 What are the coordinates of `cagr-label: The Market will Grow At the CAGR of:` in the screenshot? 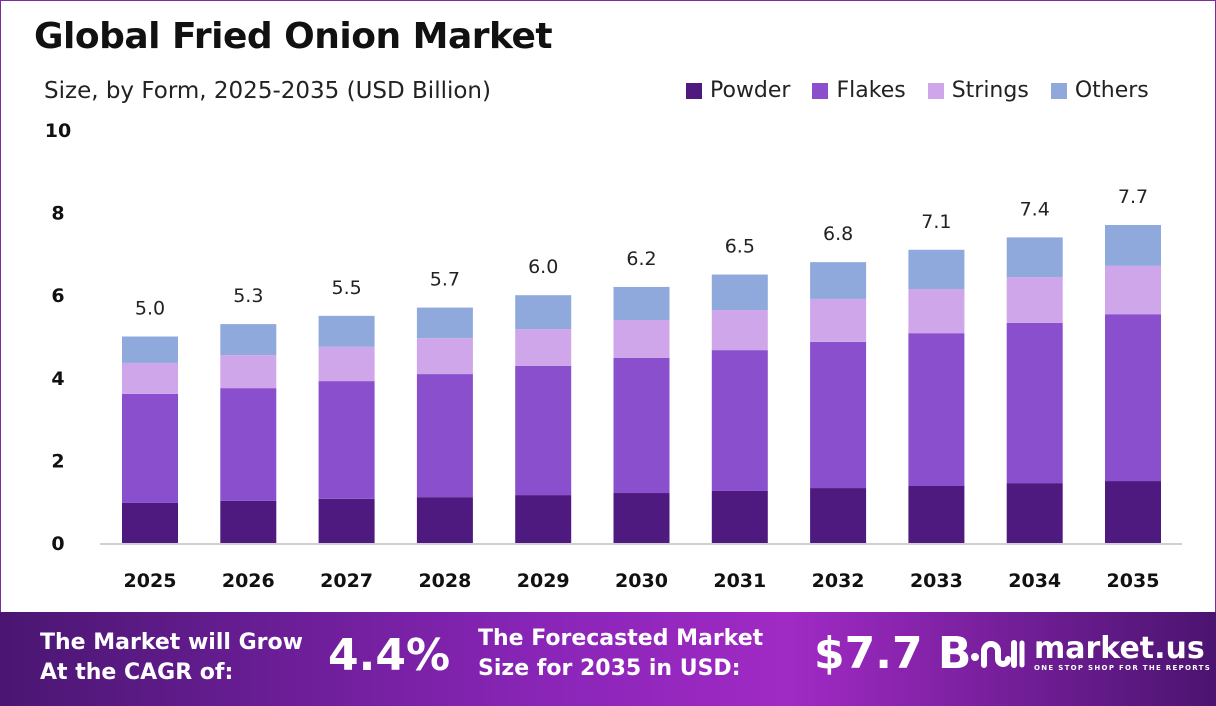 It's located at (171, 658).